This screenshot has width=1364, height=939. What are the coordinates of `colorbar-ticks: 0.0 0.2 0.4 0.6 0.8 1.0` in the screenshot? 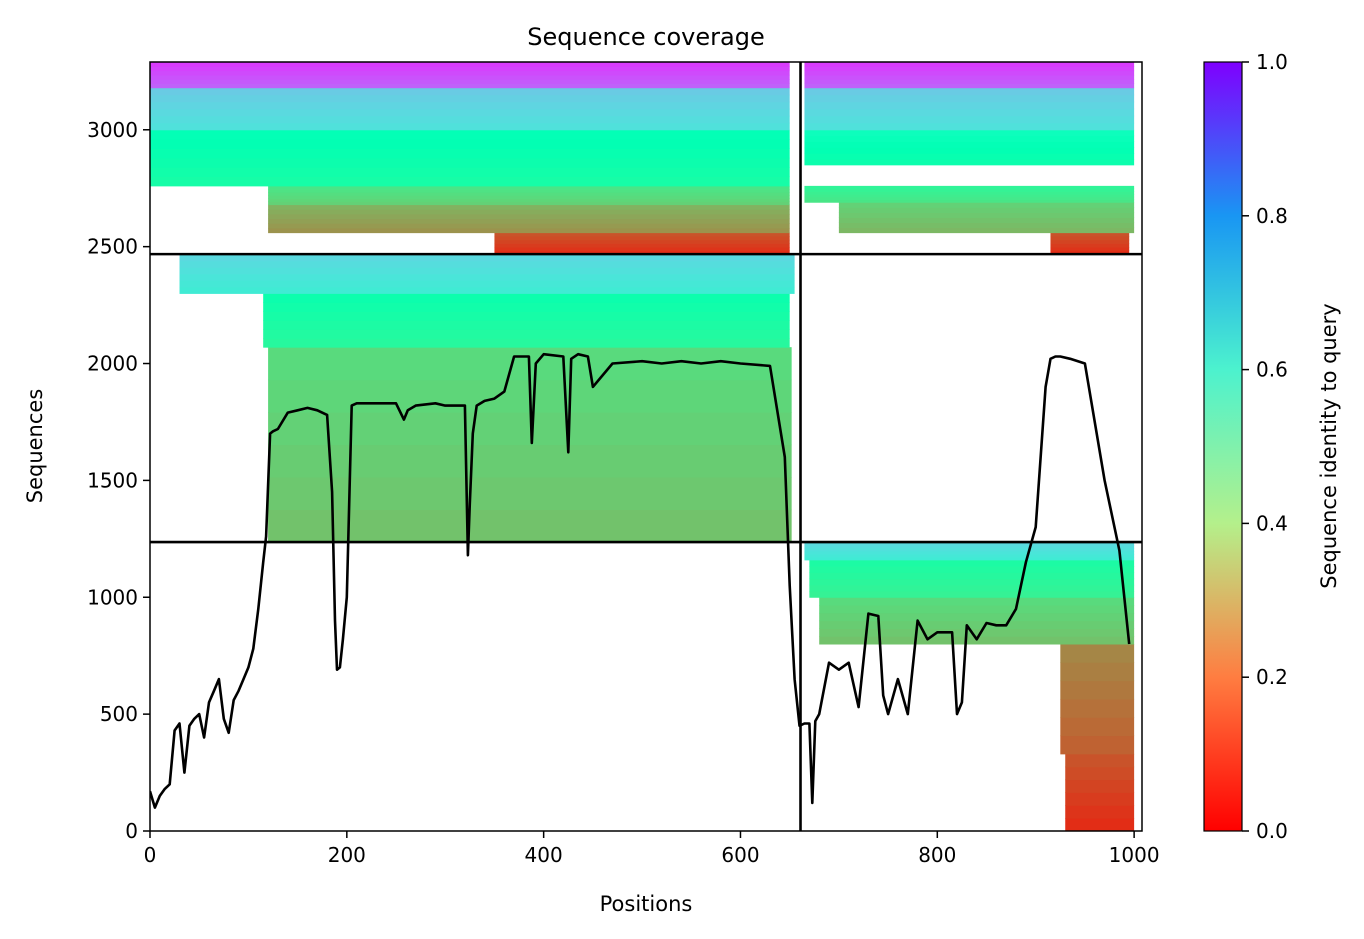 It's located at (1265, 446).